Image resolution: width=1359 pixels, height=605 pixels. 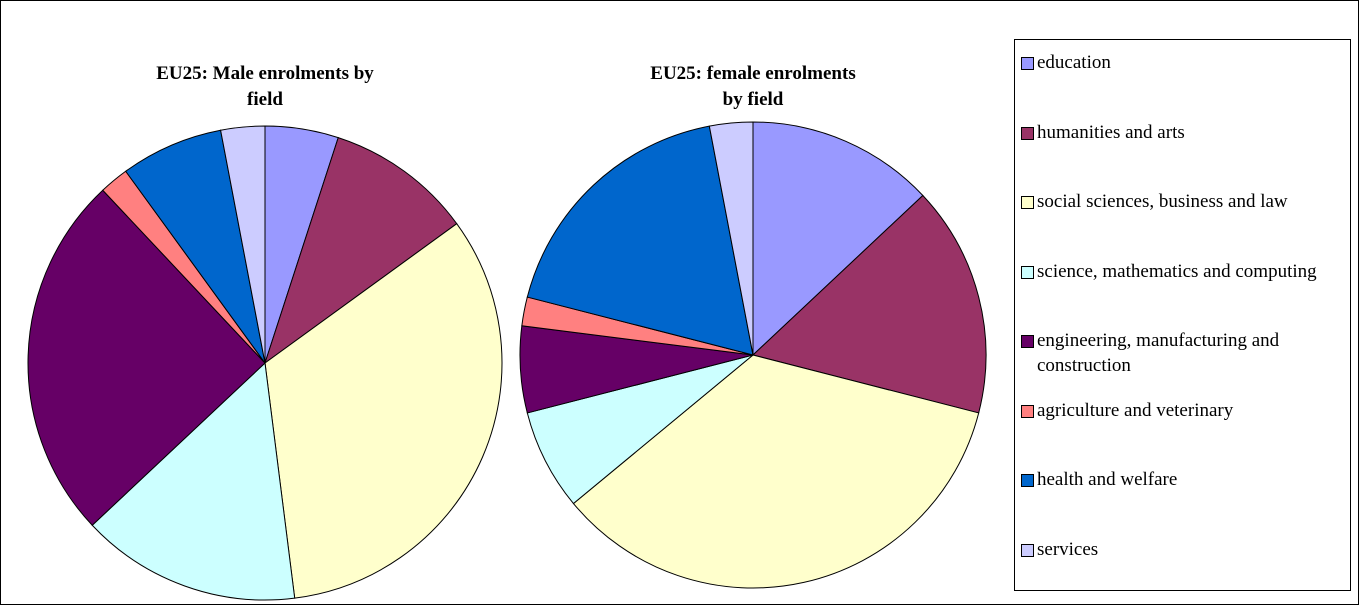 What do you see at coordinates (1162, 201) in the screenshot?
I see `legend-label: social sciences, business and law` at bounding box center [1162, 201].